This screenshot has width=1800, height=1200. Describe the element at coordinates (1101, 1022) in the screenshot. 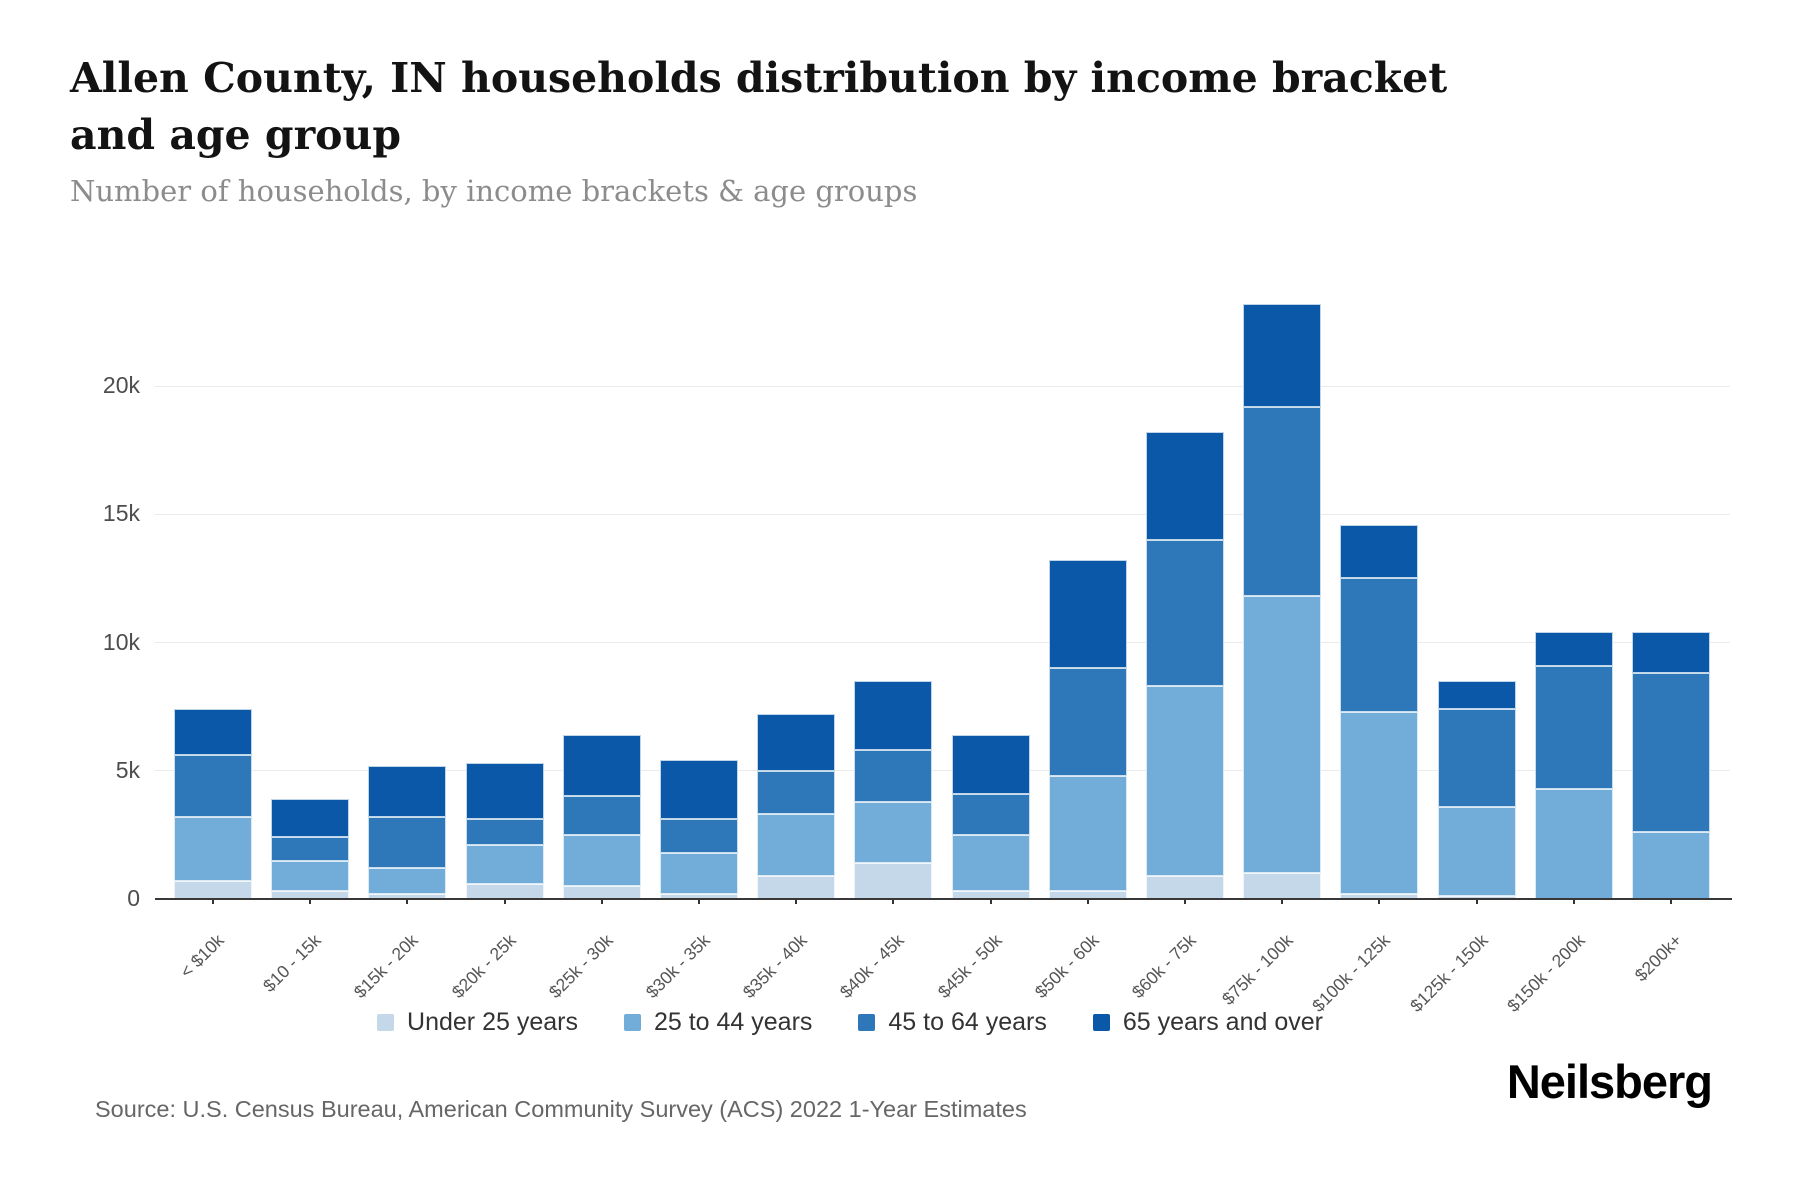

I see `legend-swatch-65-years-and-over` at that location.